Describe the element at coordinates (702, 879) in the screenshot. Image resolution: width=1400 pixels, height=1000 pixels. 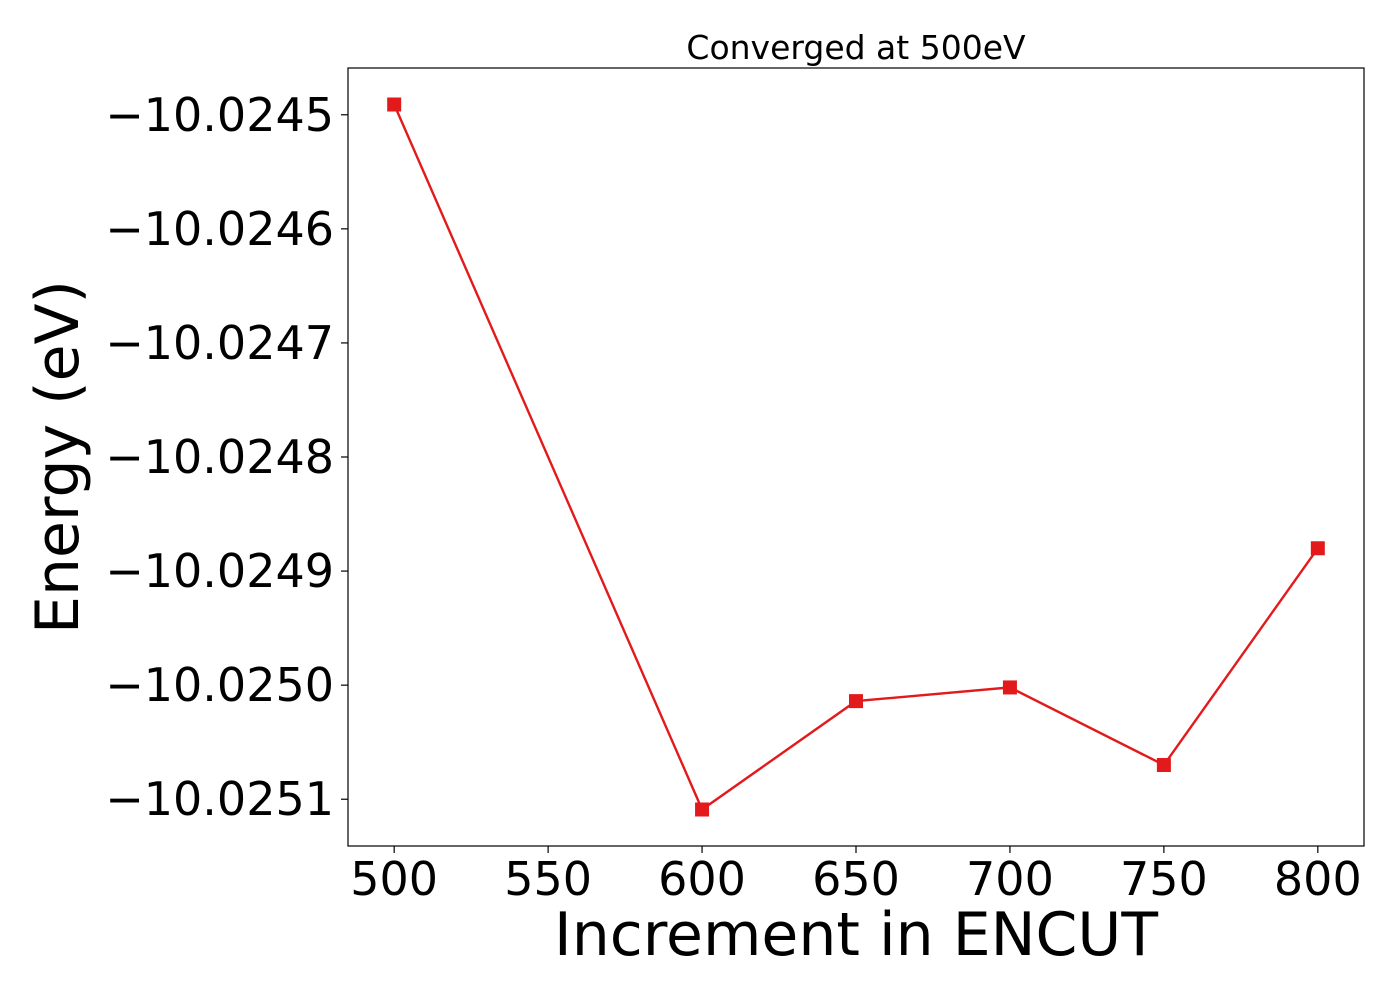
I see `x-tick-label: 600` at that location.